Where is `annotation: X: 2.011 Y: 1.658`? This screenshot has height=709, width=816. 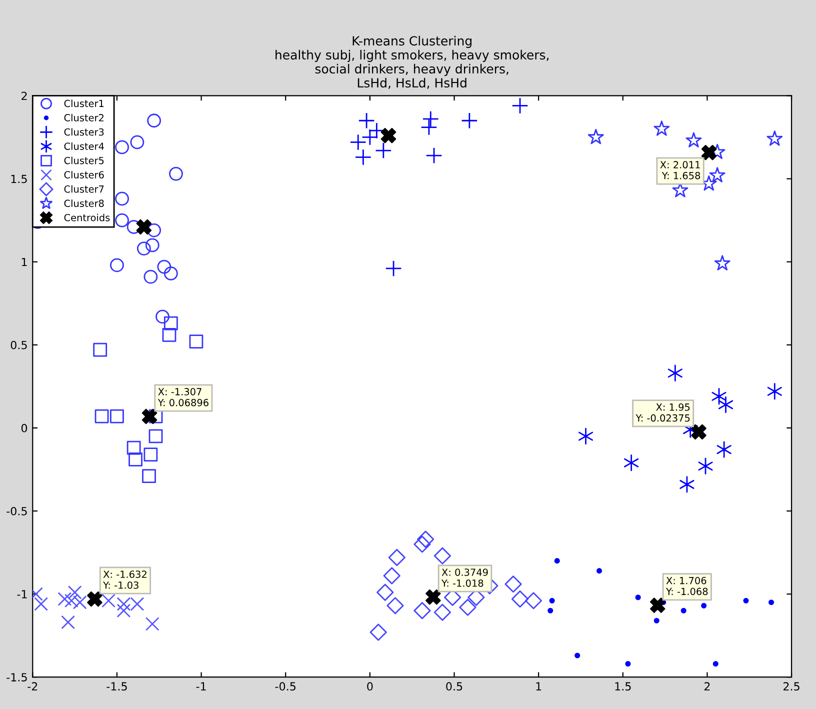
annotation: X: 2.011 Y: 1.658 is located at coordinates (680, 170).